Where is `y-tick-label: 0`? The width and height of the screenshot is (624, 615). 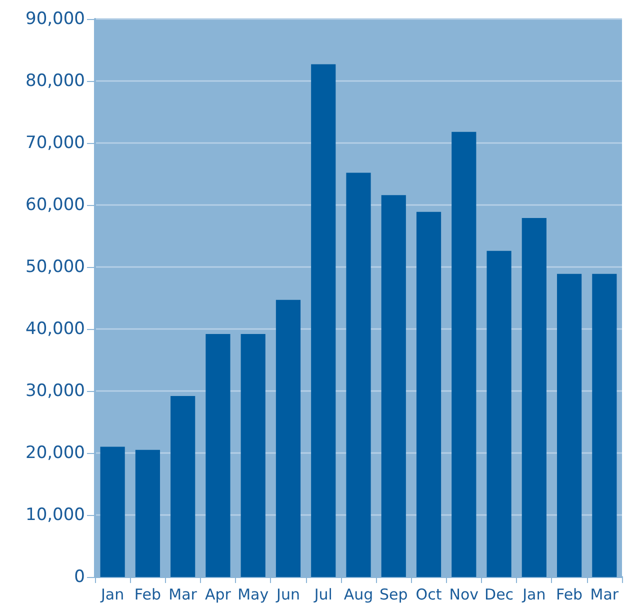
y-tick-label: 0 is located at coordinates (79, 577).